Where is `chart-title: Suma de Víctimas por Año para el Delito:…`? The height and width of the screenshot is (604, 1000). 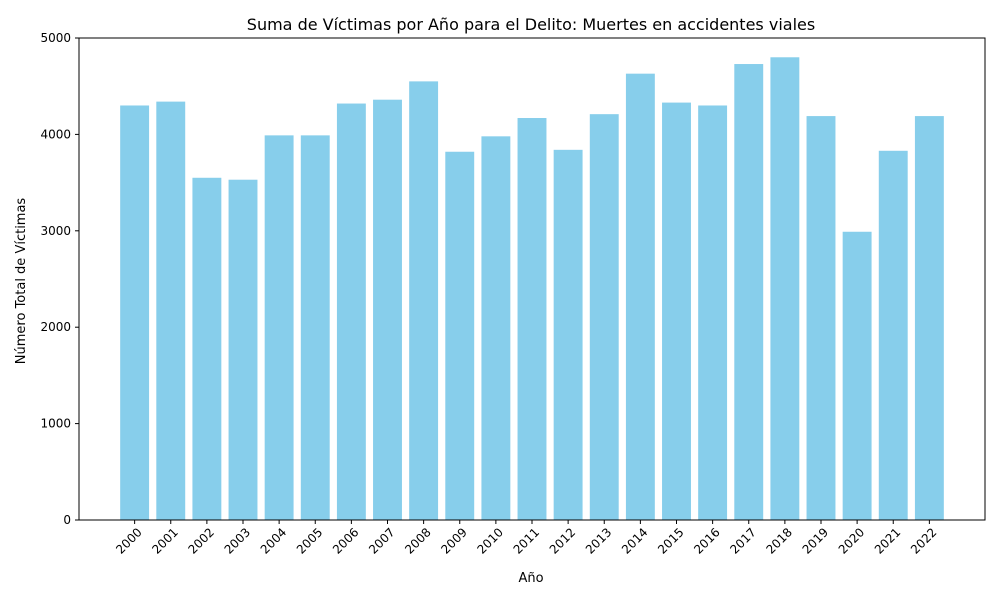 chart-title: Suma de Víctimas por Año para el Delito:… is located at coordinates (531, 24).